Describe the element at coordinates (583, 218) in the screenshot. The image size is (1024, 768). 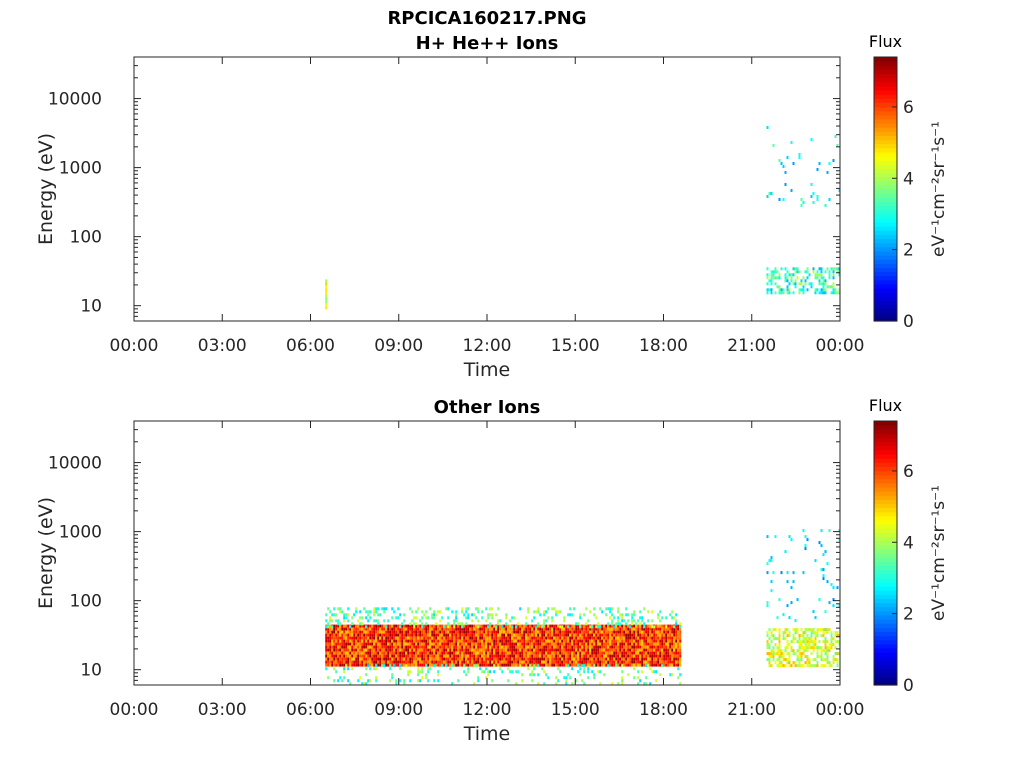
I see `heatmap-cells` at that location.